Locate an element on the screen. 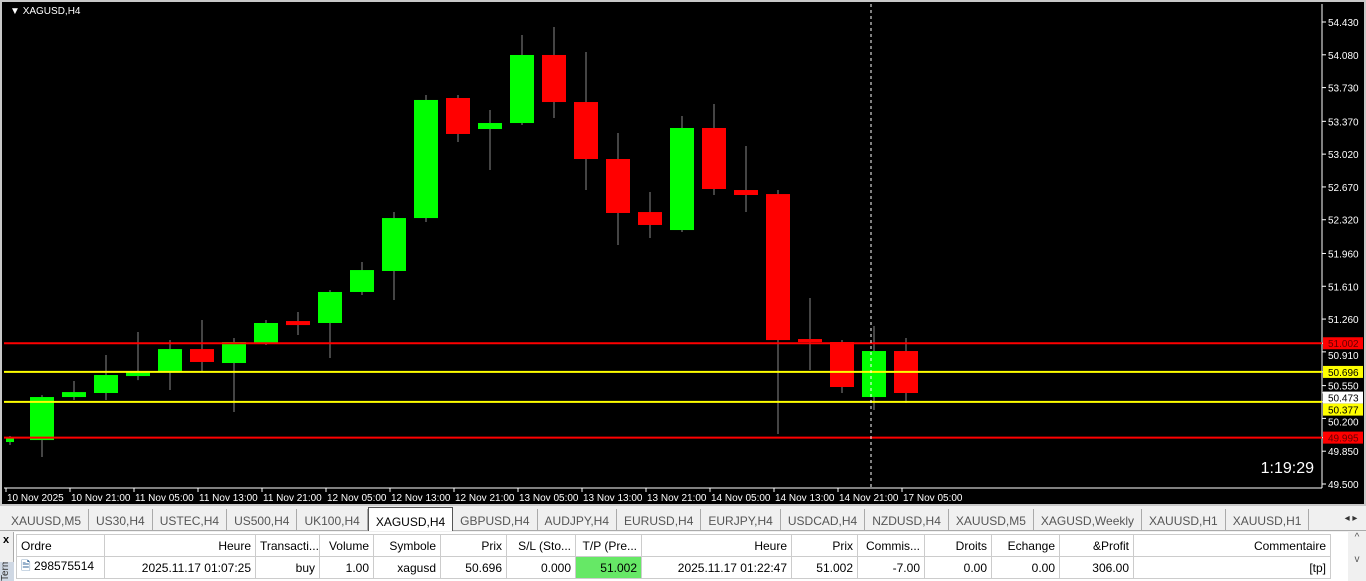 This screenshot has width=1366, height=581. candle-timer: 1:19:29 is located at coordinates (1287, 468).